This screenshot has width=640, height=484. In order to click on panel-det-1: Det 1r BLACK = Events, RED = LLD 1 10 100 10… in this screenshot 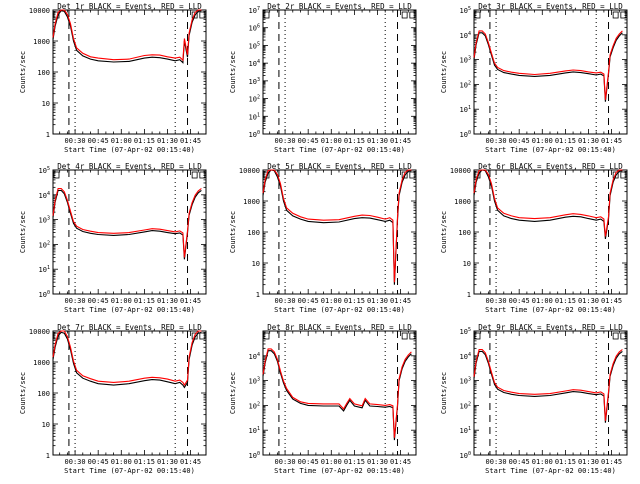, I will do `click(113, 78)`.